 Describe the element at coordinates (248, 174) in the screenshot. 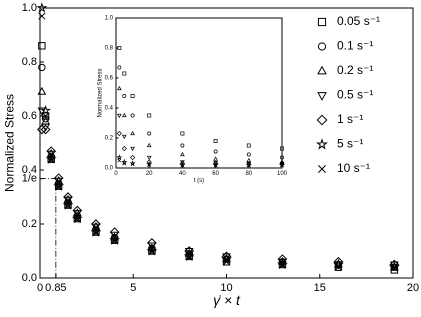

I see `x-tick-label: 80` at that location.